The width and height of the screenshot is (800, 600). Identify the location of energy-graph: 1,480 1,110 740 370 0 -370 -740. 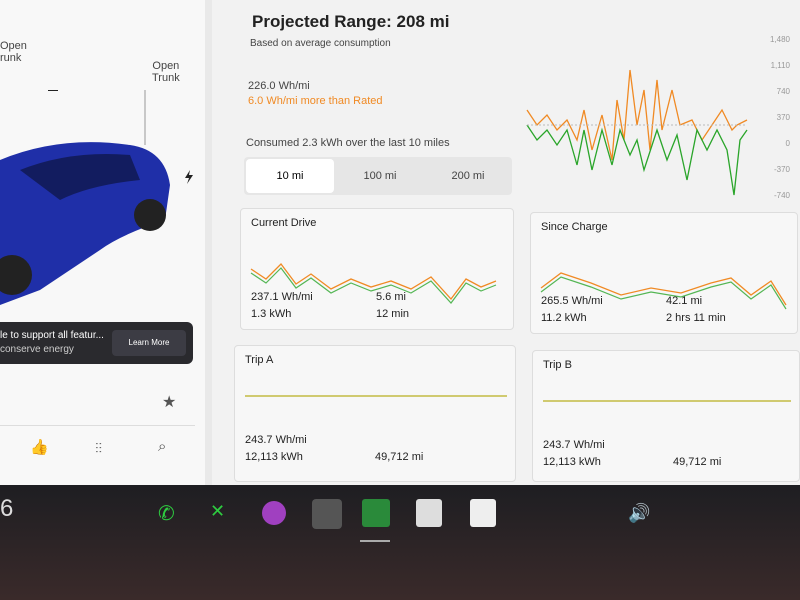
(658, 117).